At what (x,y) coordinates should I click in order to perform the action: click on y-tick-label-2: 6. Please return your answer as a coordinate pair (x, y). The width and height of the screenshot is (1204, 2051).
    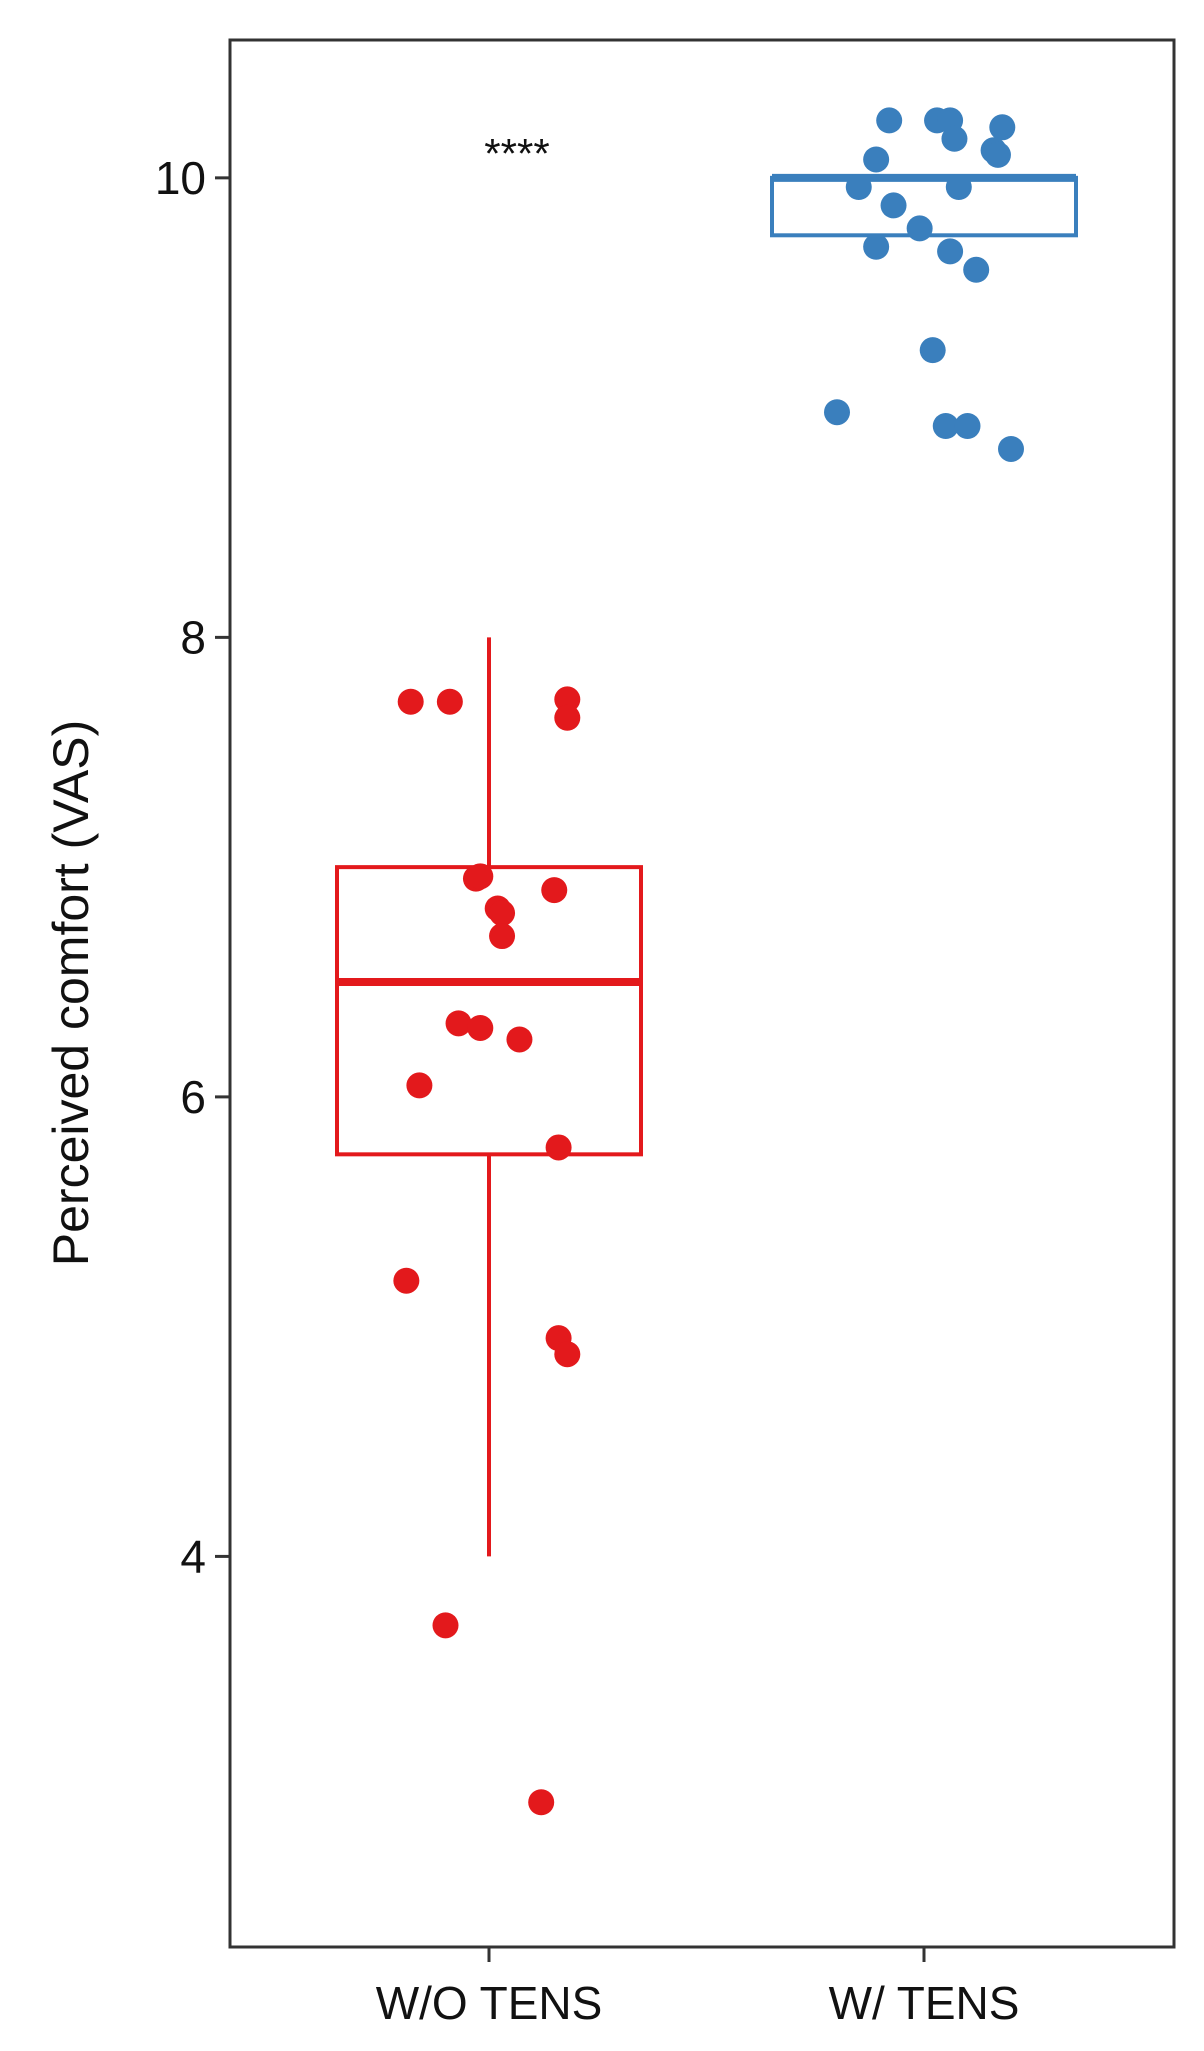
    Looking at the image, I should click on (193, 1097).